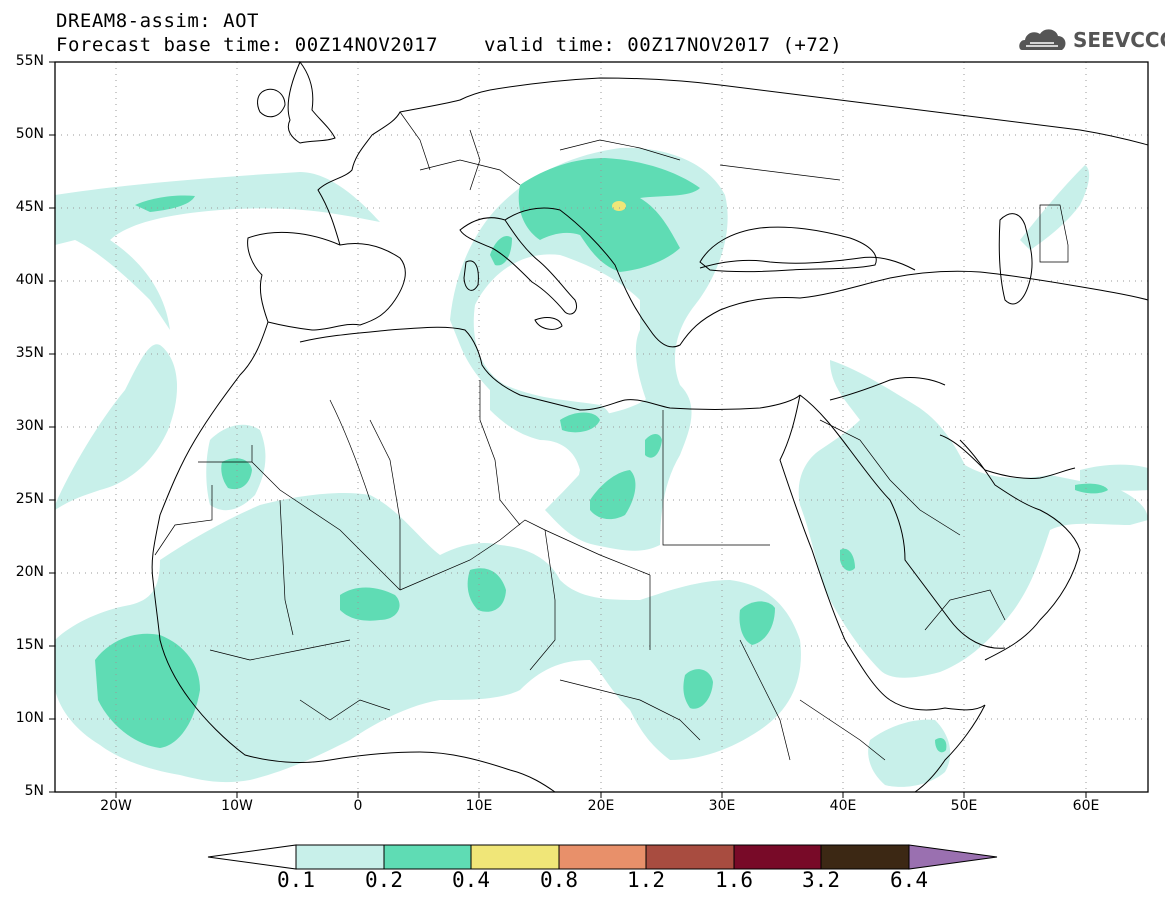 The image size is (1165, 905). Describe the element at coordinates (29, 353) in the screenshot. I see `lat-label: 35N` at that location.